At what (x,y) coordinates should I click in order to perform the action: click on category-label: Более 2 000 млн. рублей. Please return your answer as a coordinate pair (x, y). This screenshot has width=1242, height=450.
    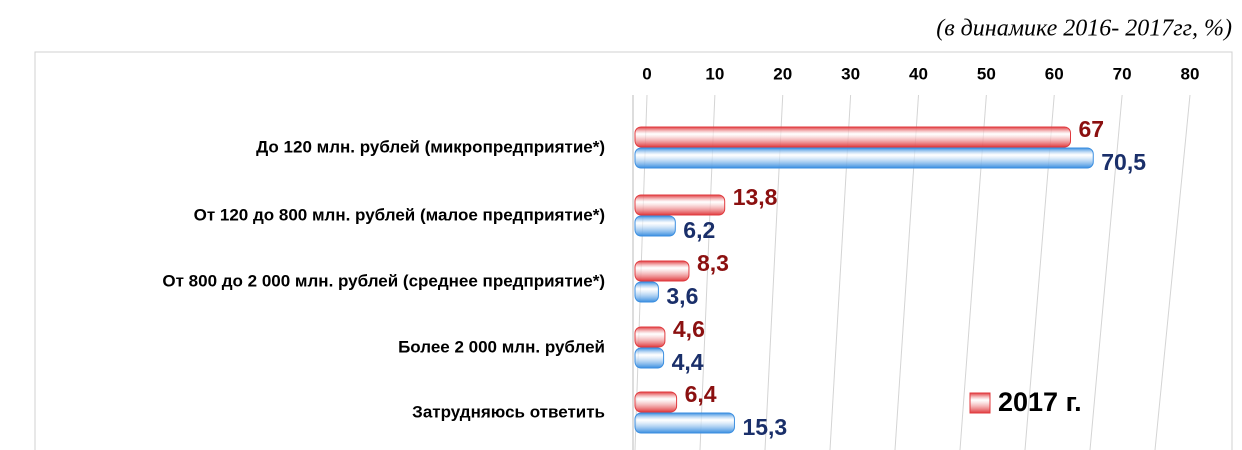
    Looking at the image, I should click on (501, 346).